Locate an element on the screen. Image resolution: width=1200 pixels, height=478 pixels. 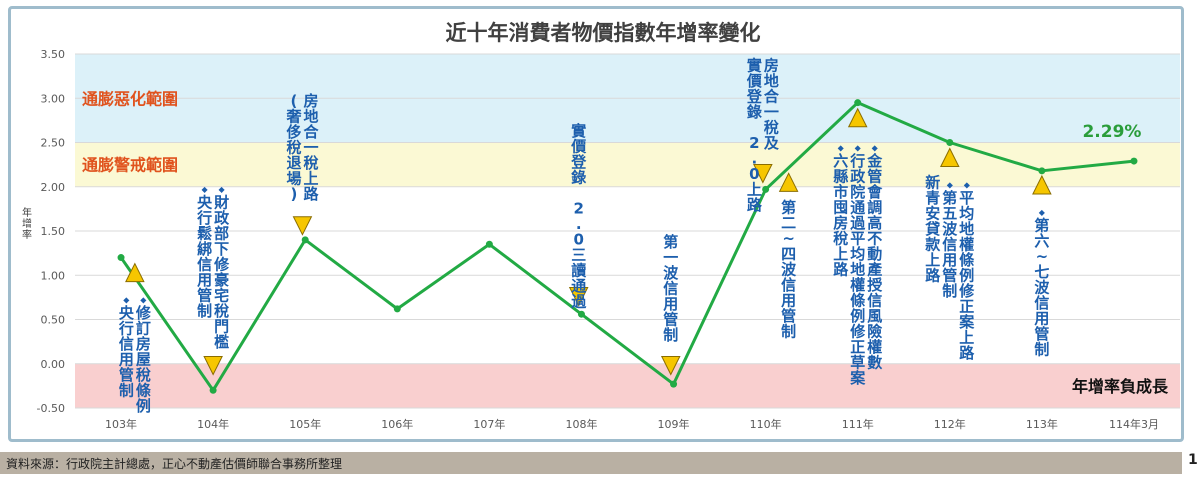
y-axis-label: 年增率 is located at coordinates (27, 223).